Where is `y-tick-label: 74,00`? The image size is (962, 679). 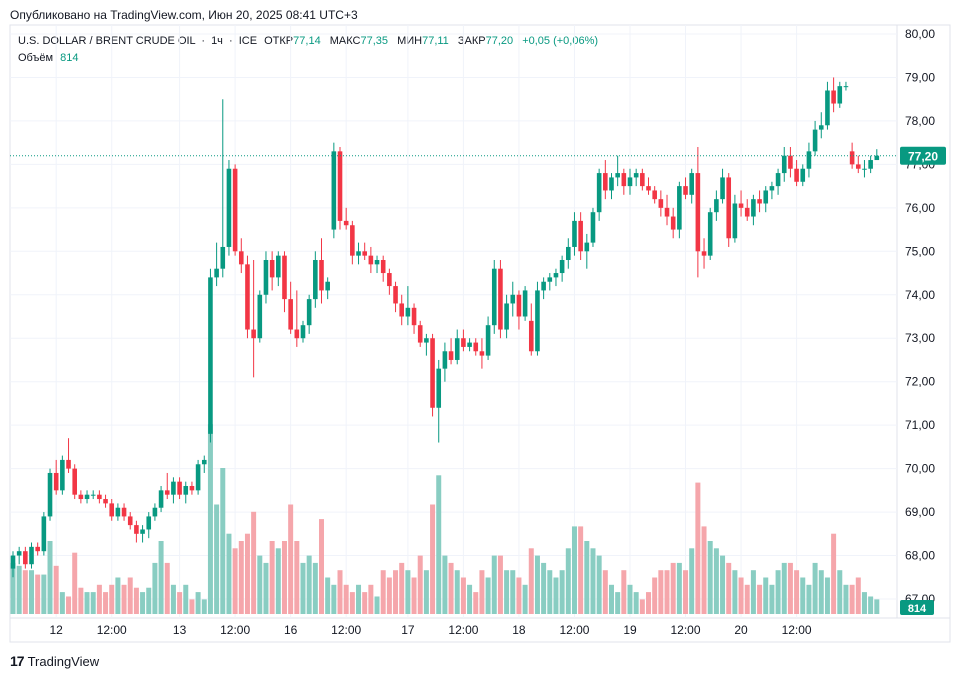 y-tick-label: 74,00 is located at coordinates (920, 295).